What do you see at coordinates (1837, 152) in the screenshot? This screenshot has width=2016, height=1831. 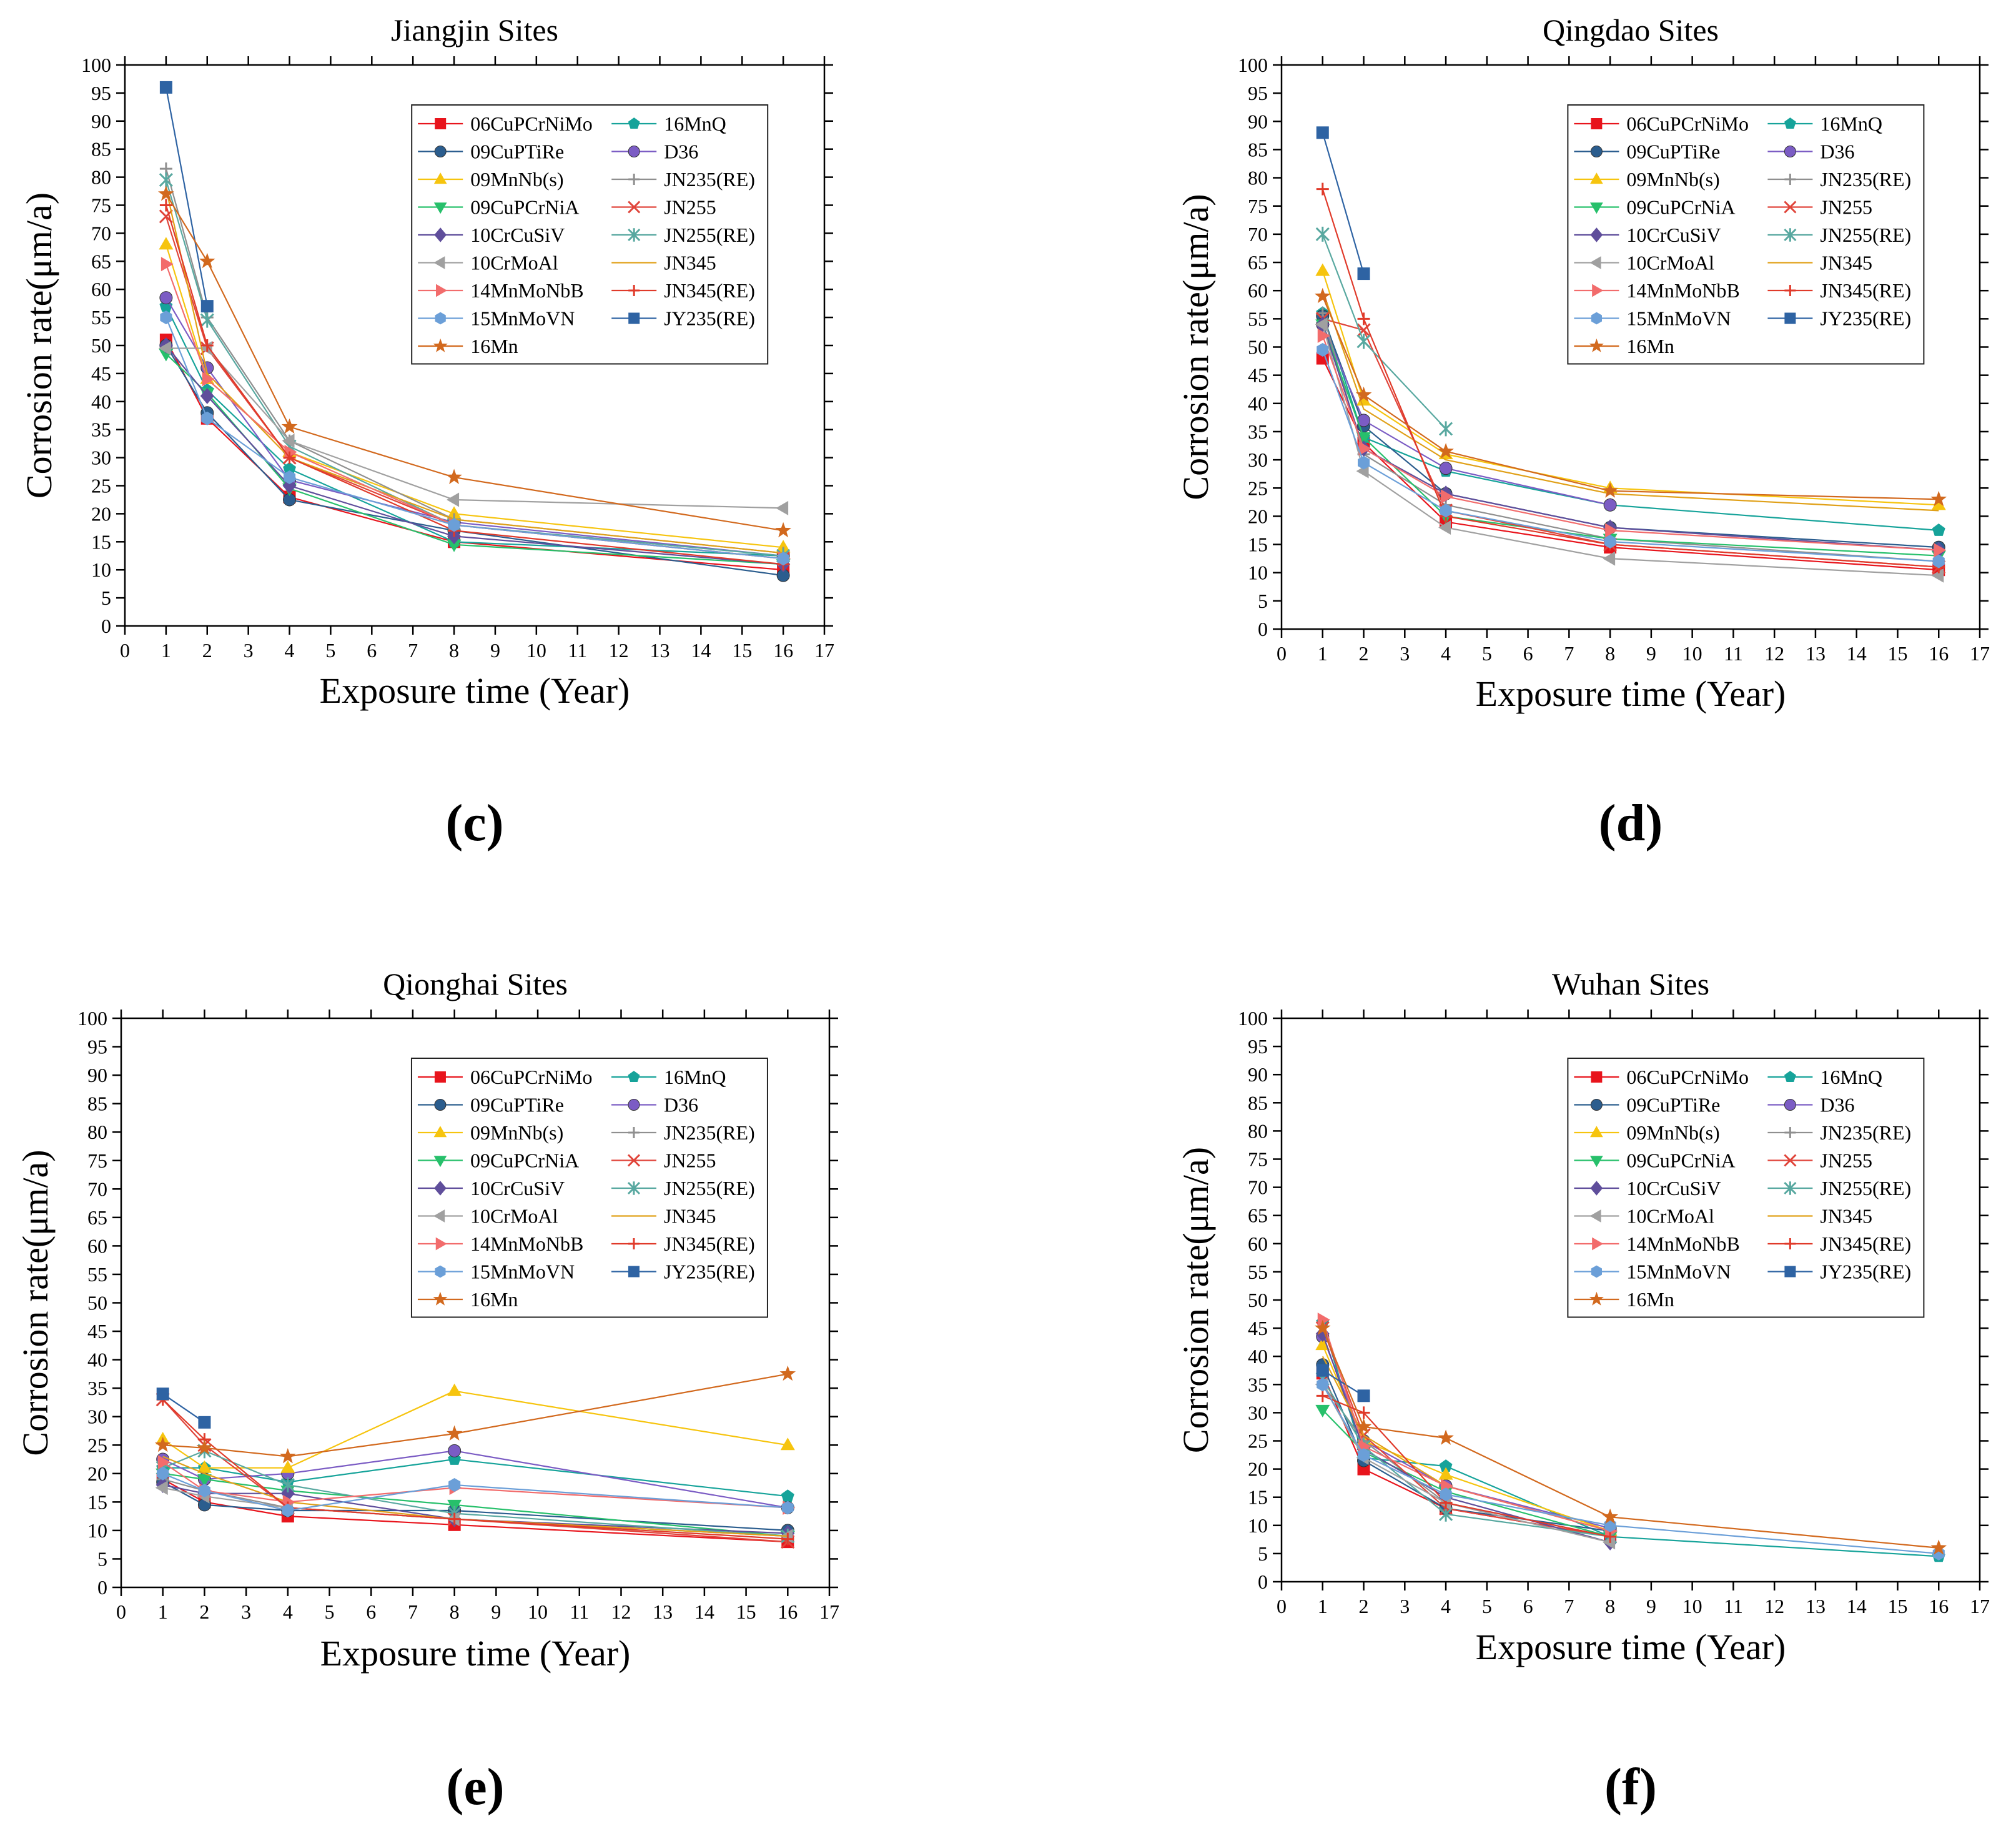 I see `legend-label: D36` at bounding box center [1837, 152].